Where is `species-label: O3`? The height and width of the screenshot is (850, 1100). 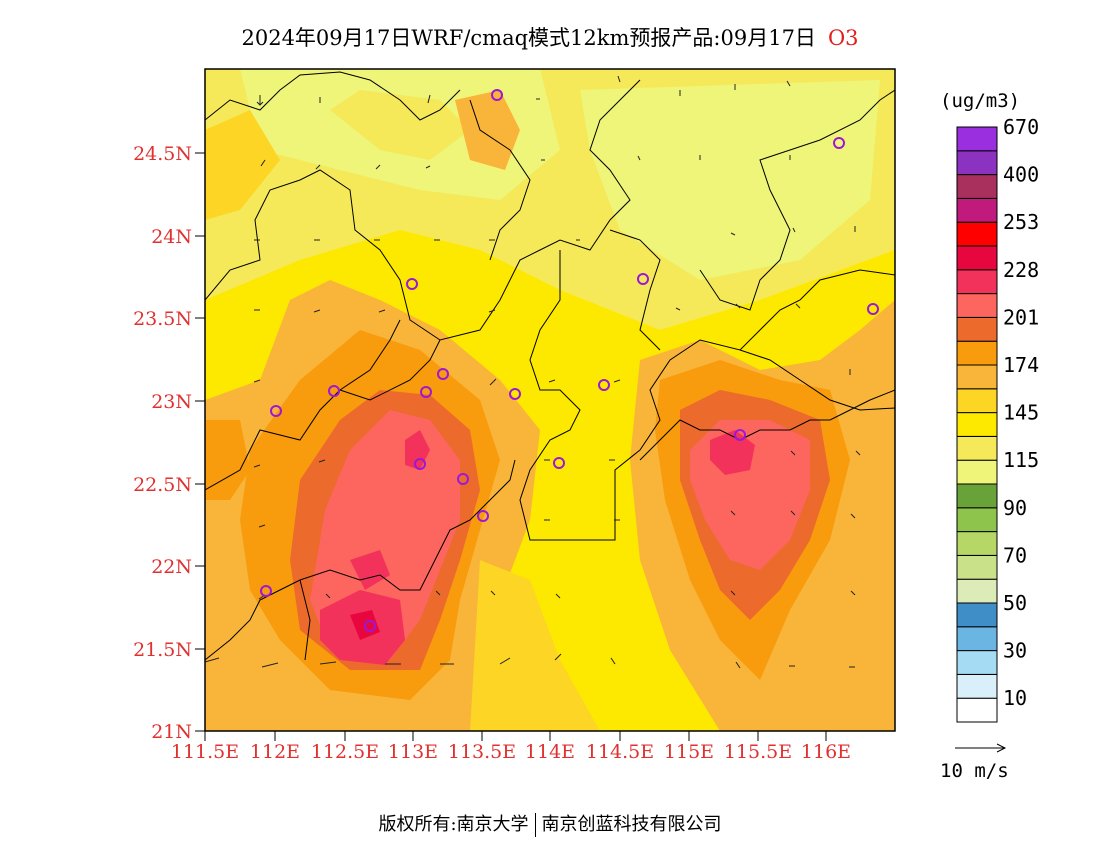
species-label: O3 is located at coordinates (843, 38).